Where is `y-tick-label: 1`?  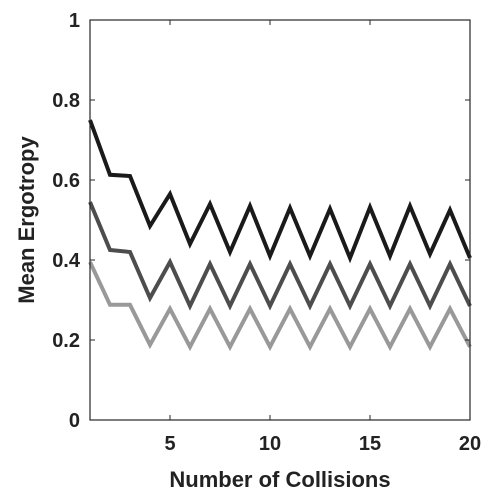 y-tick-label: 1 is located at coordinates (74, 21).